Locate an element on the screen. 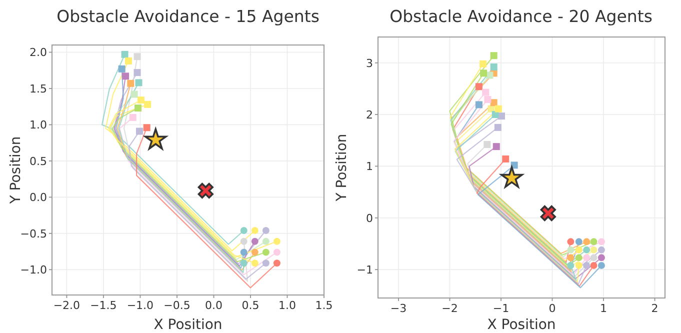 The width and height of the screenshot is (681, 333). x-tick-label: −2.0 is located at coordinates (66, 305).